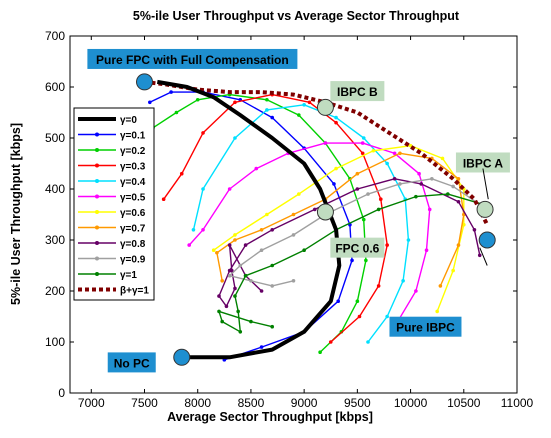 This screenshot has height=438, width=551. What do you see at coordinates (55, 87) in the screenshot?
I see `y-tick-label: 600` at bounding box center [55, 87].